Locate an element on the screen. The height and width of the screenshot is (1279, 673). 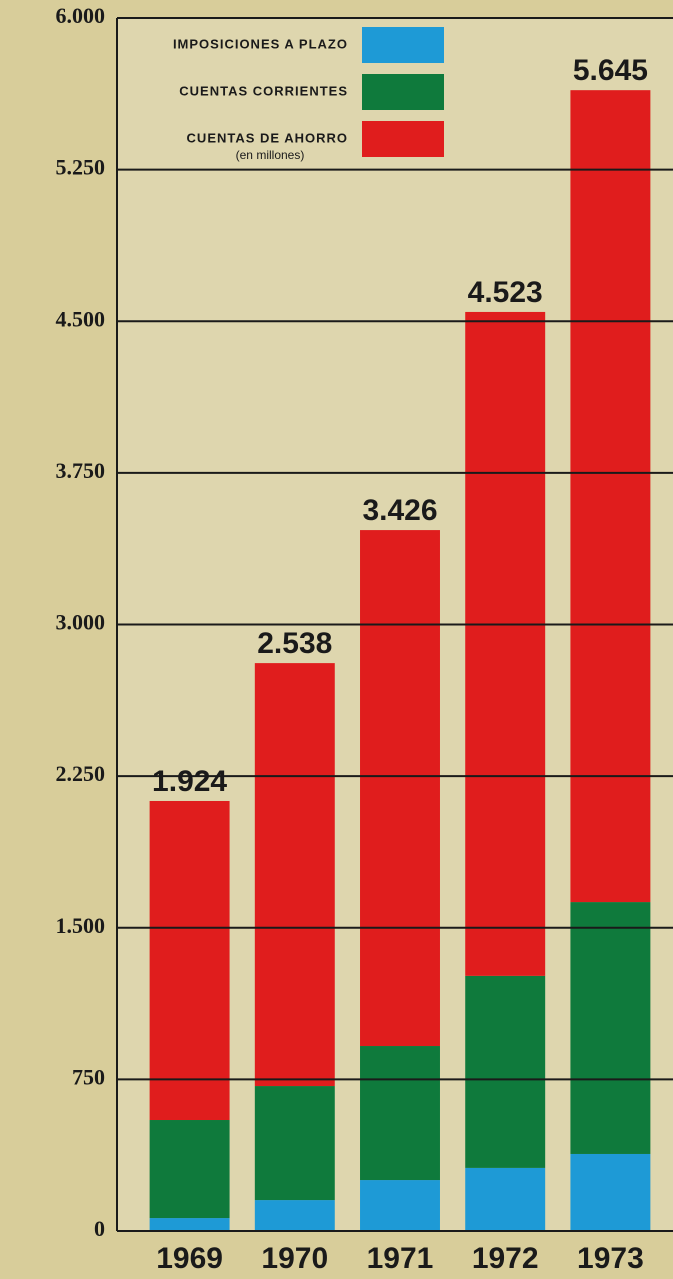
y-tick-label: 1.500 is located at coordinates (81, 925).